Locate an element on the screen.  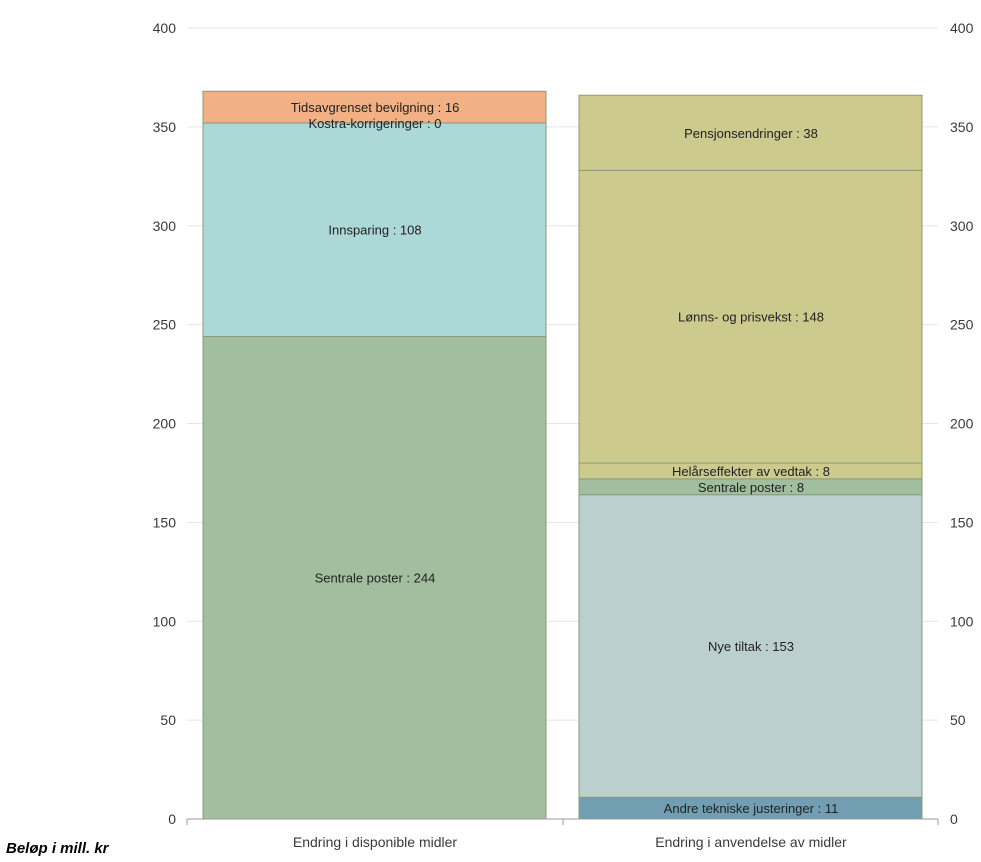
data-label: Kostra-korrigeringer : 0 is located at coordinates (375, 123).